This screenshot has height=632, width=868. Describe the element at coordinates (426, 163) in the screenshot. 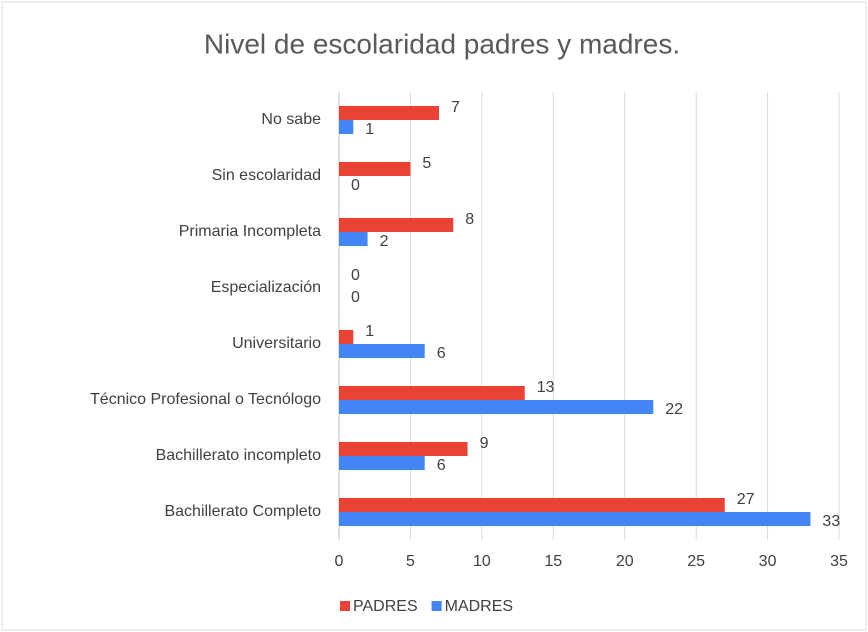

I see `value-label: 5` at that location.